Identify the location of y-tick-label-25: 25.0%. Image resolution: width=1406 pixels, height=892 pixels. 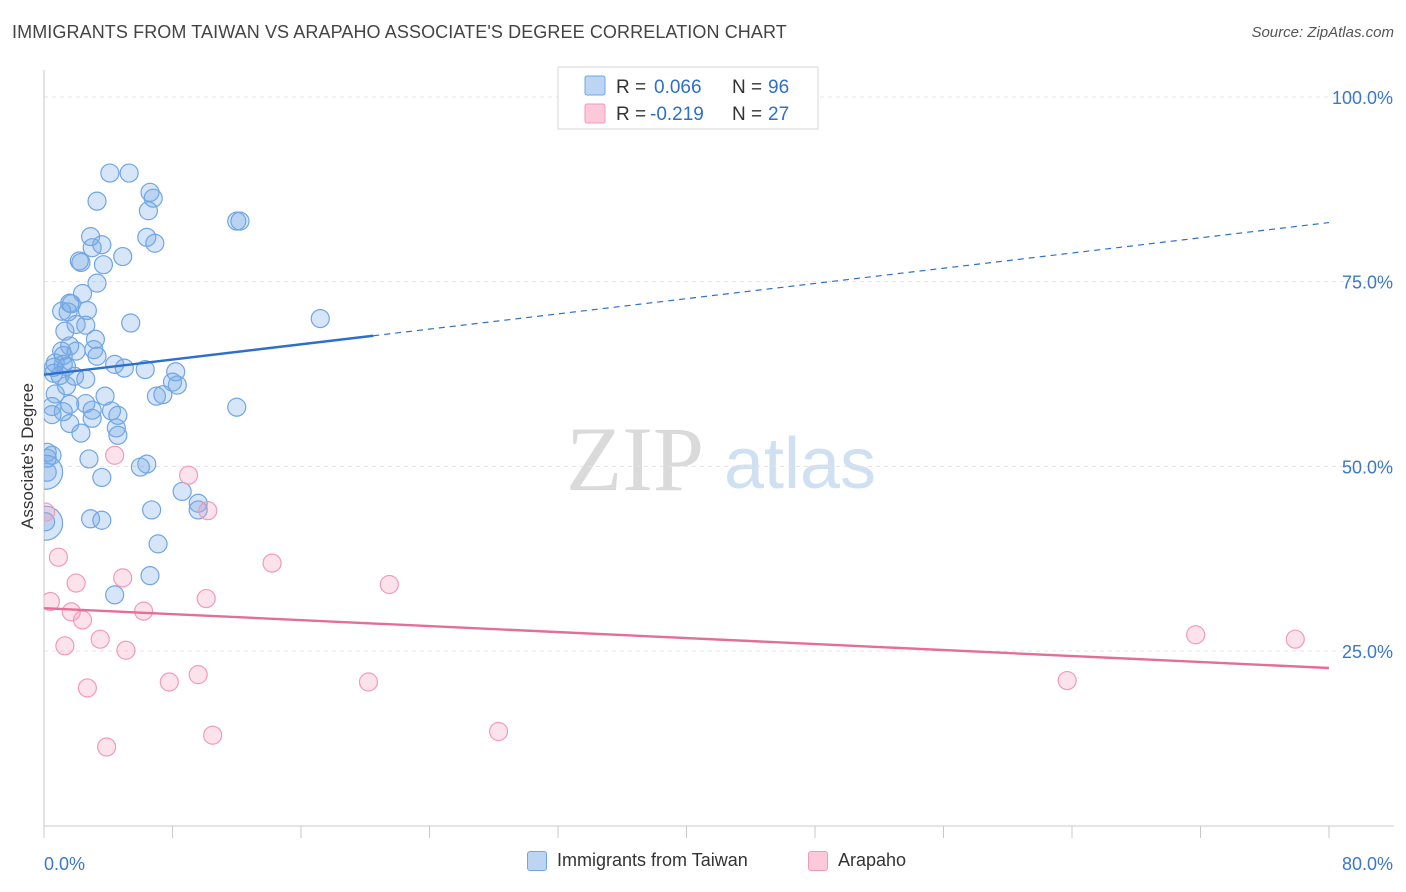
(1367, 652).